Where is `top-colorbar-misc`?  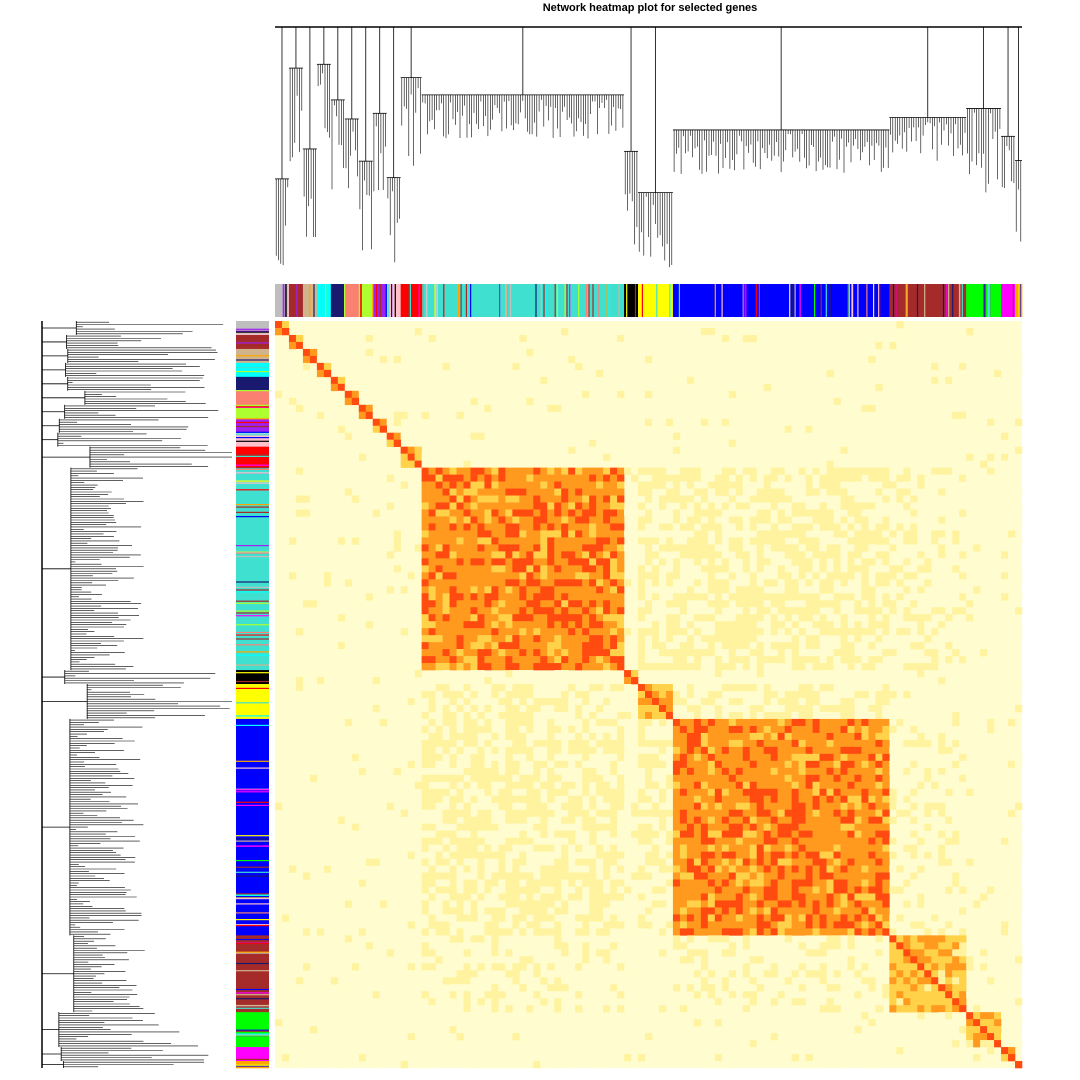 top-colorbar-misc is located at coordinates (296, 300).